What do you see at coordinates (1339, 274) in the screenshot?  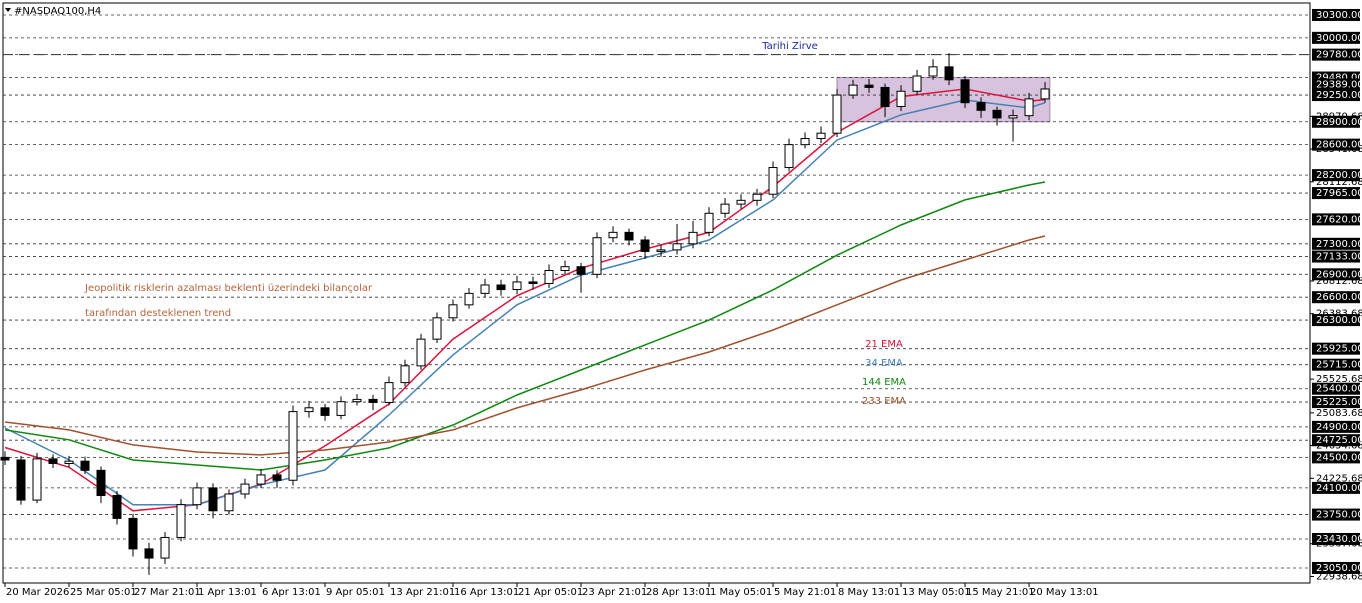 I see `level-label: 26900.00` at bounding box center [1339, 274].